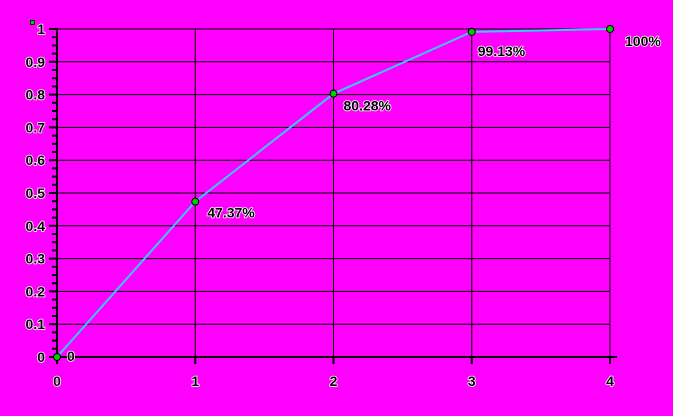  I want to click on y-tick-label: 0.6, so click(36, 160).